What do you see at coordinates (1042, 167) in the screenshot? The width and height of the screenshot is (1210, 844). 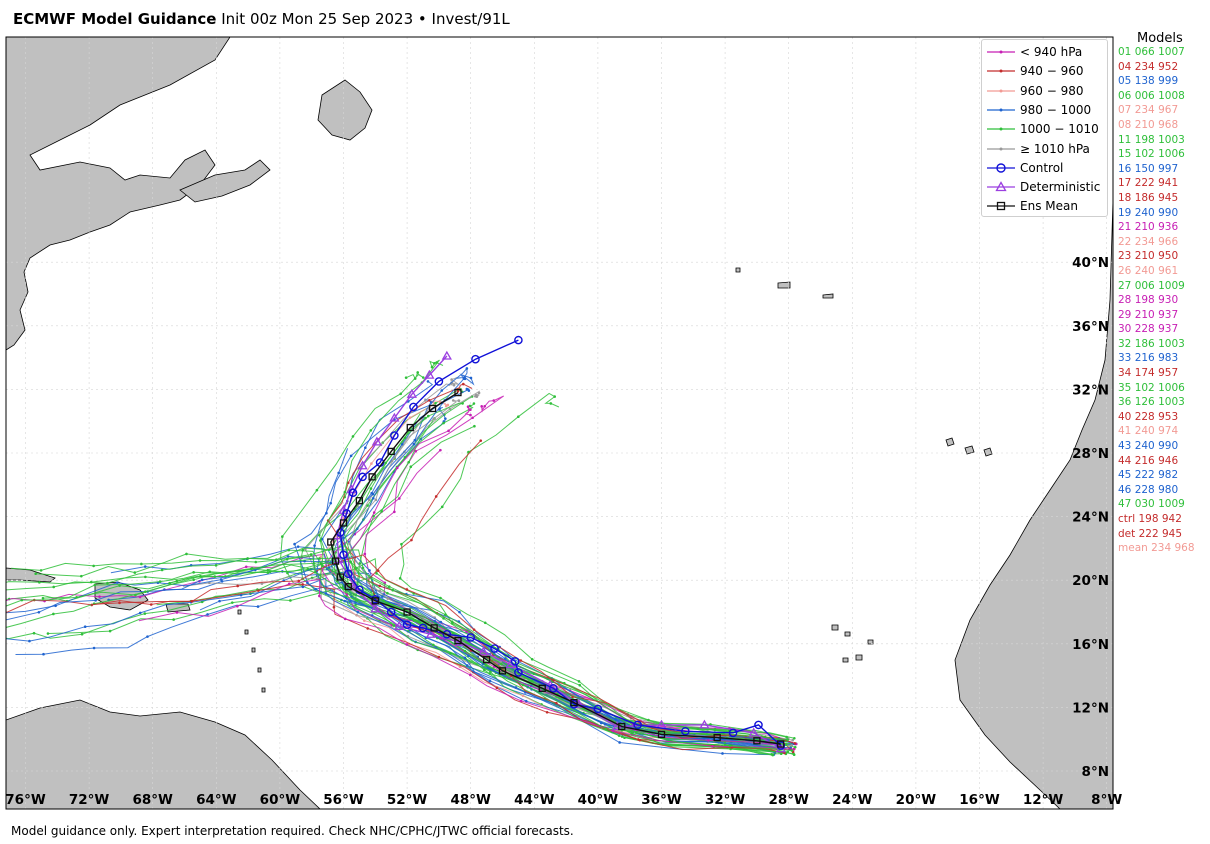 I see `legend-label: Control` at bounding box center [1042, 167].